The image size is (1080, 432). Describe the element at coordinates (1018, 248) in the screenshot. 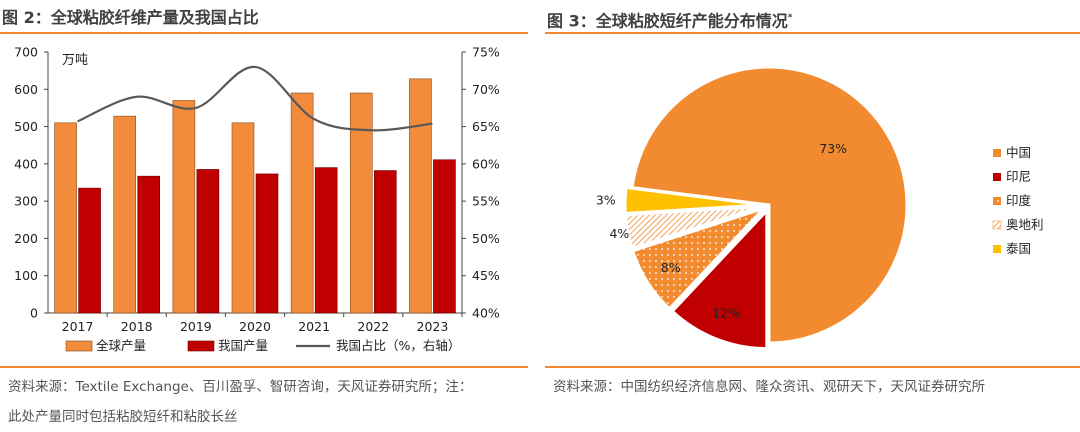

I see `pie-legend-label: 泰国` at that location.